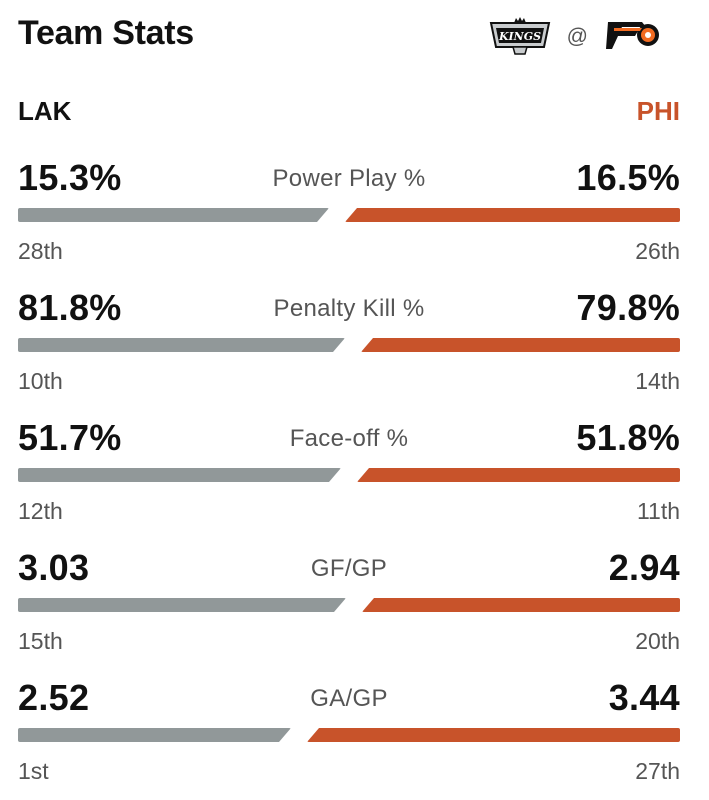 Image resolution: width=709 pixels, height=800 pixels. I want to click on home-stat-value: 3.44, so click(644, 697).